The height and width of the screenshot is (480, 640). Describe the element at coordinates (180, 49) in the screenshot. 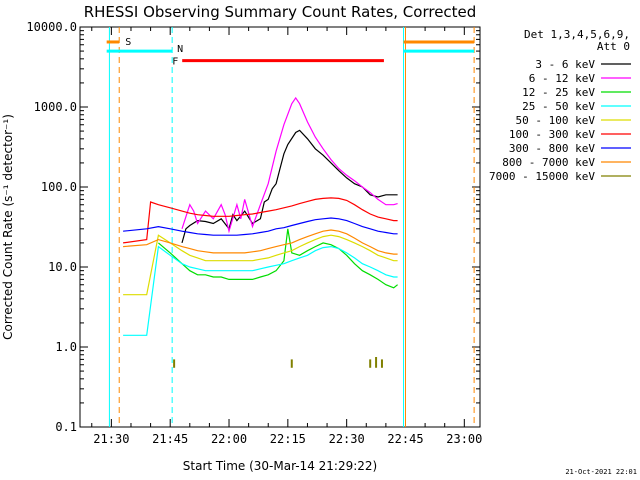

I see `night-marker-label: N` at that location.